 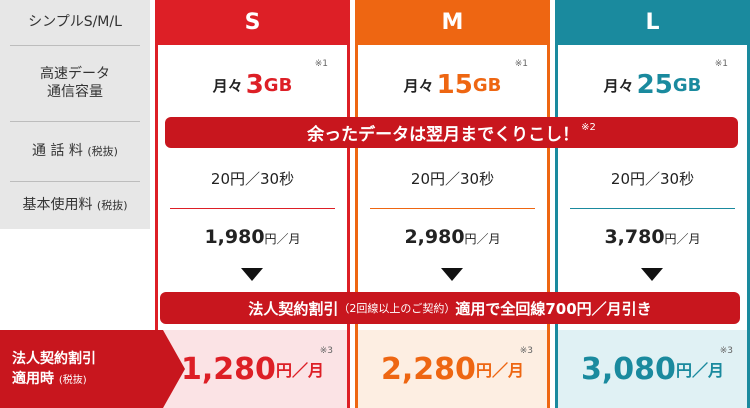 I want to click on plan-m-discount-note: ※3, so click(x=526, y=351).